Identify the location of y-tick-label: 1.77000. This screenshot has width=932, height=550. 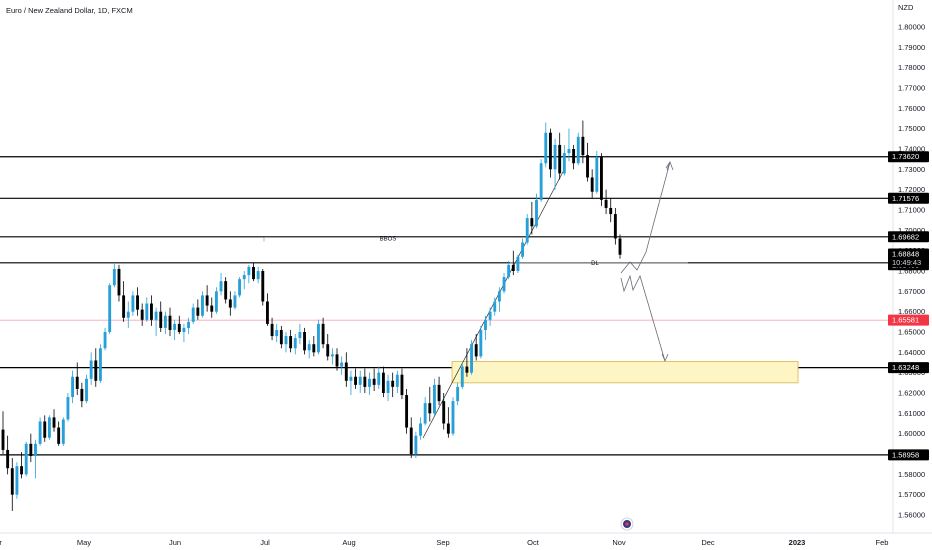
(911, 88).